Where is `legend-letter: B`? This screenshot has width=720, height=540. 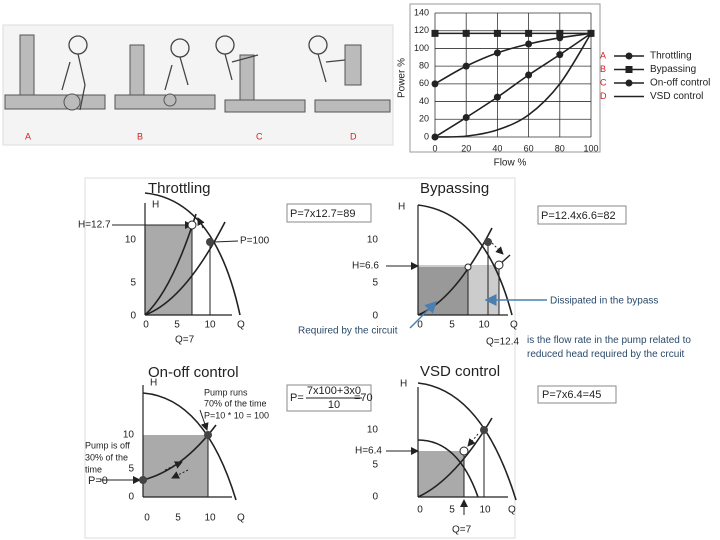
legend-letter: B is located at coordinates (603, 69).